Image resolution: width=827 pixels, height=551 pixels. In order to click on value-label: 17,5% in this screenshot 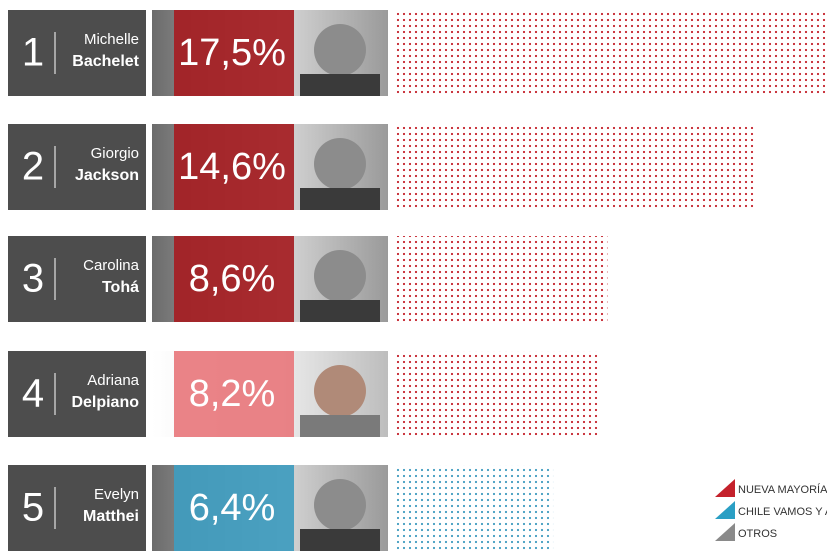, I will do `click(232, 53)`.